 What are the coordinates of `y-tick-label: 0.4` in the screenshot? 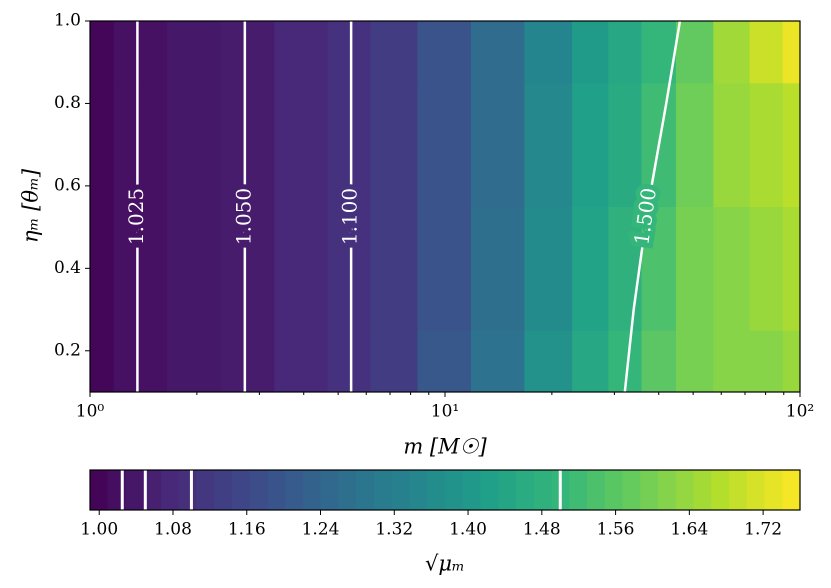 It's located at (67, 268).